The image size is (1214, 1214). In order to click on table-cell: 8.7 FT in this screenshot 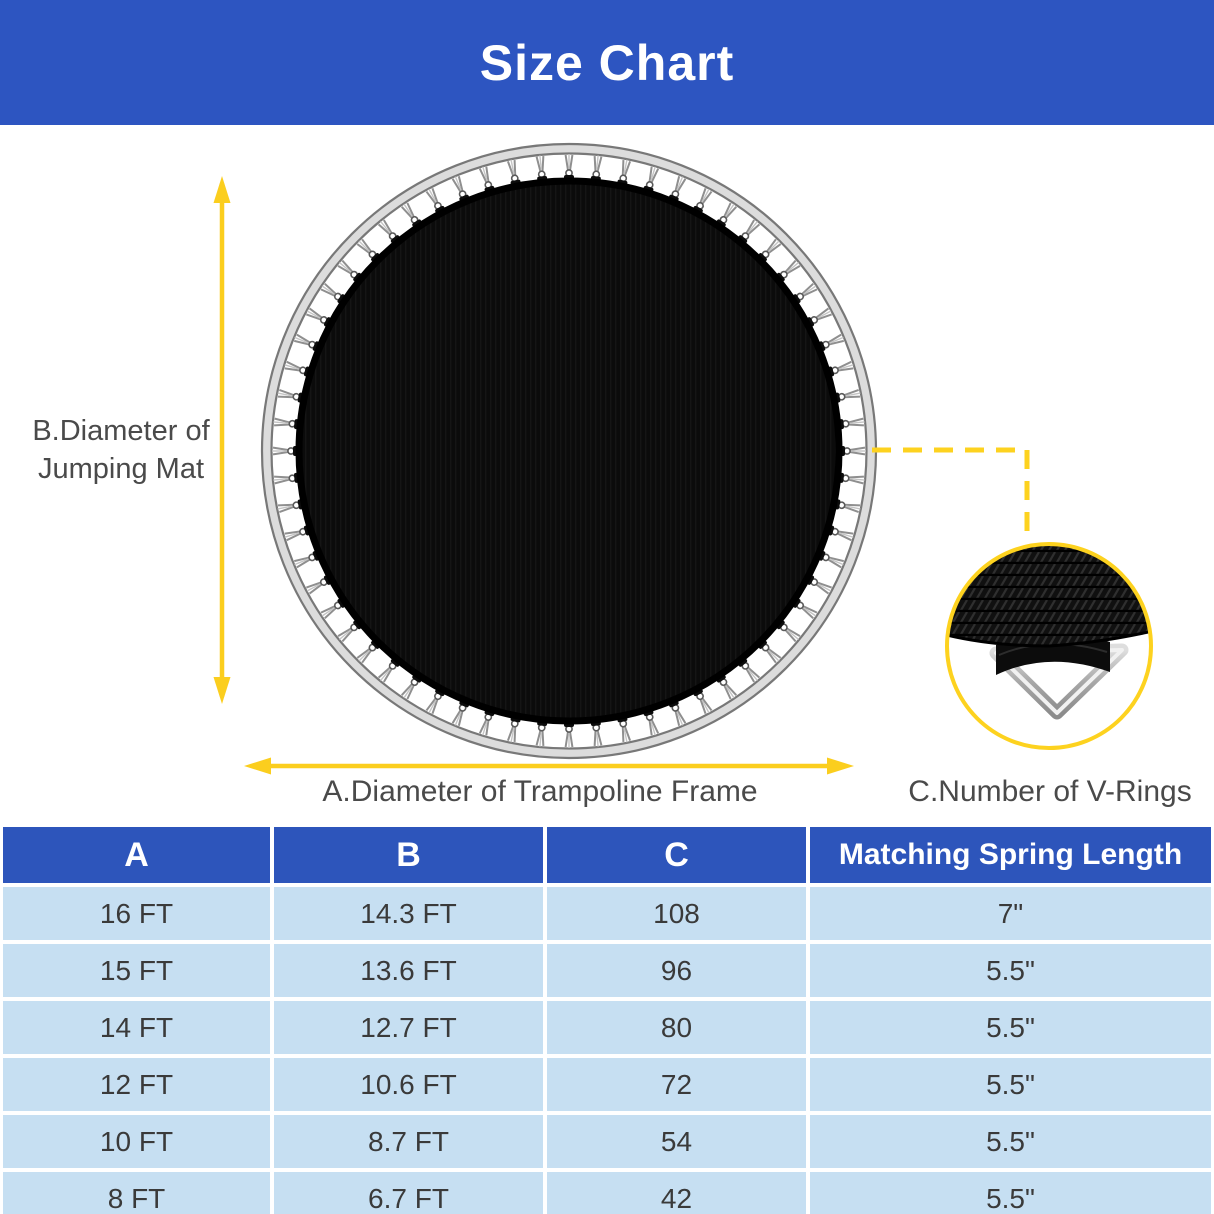, I will do `click(408, 1141)`.